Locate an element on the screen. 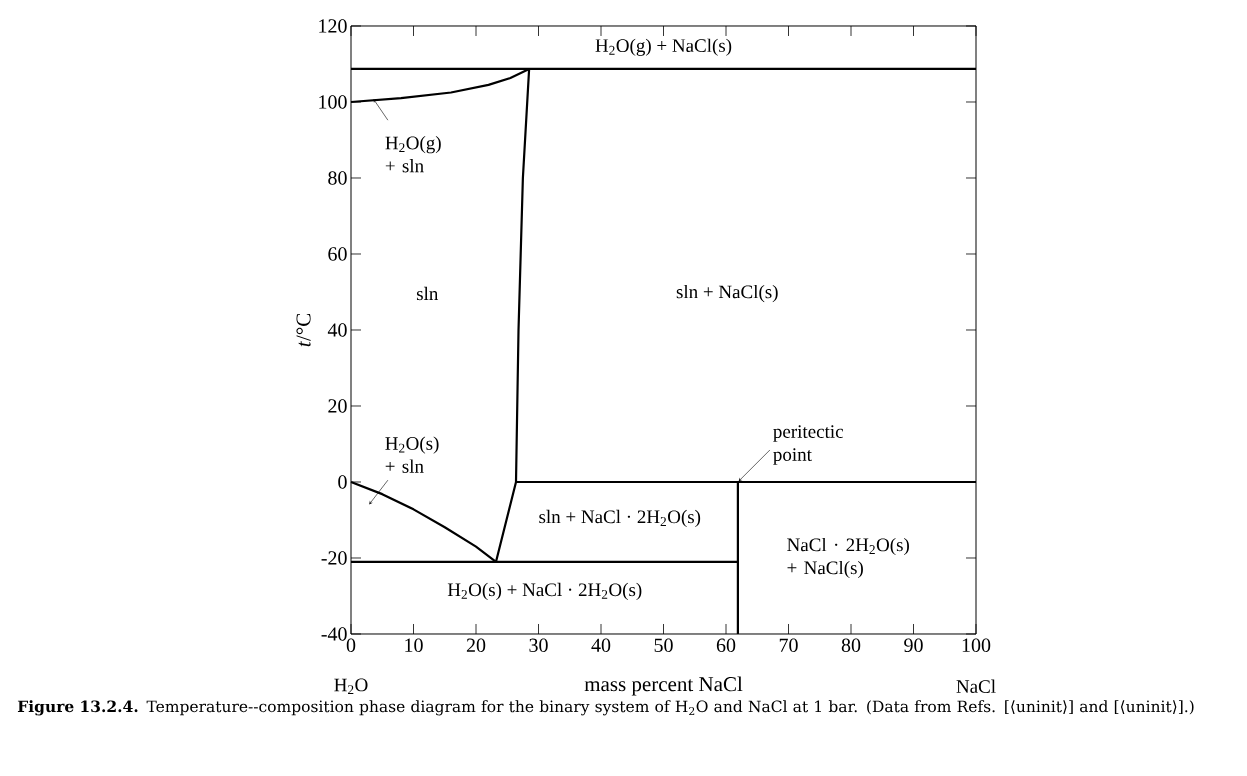 The width and height of the screenshot is (1247, 776). y-tick-label: 120 is located at coordinates (333, 26).